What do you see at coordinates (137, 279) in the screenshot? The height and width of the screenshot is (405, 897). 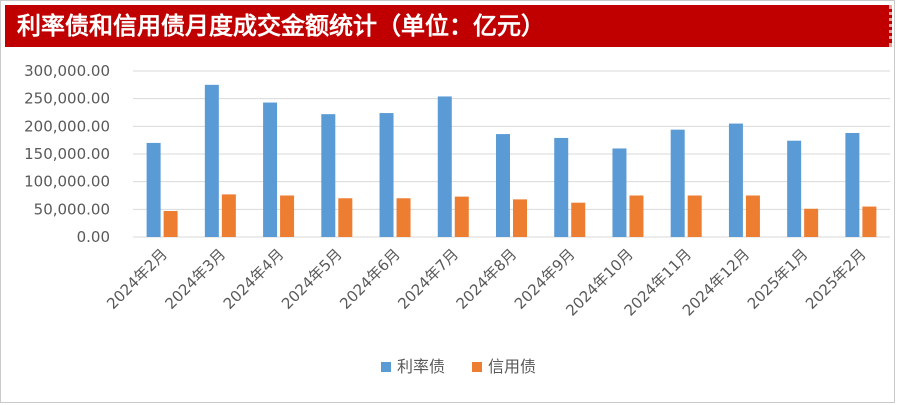 I see `x-tick-label: 2024年2月` at bounding box center [137, 279].